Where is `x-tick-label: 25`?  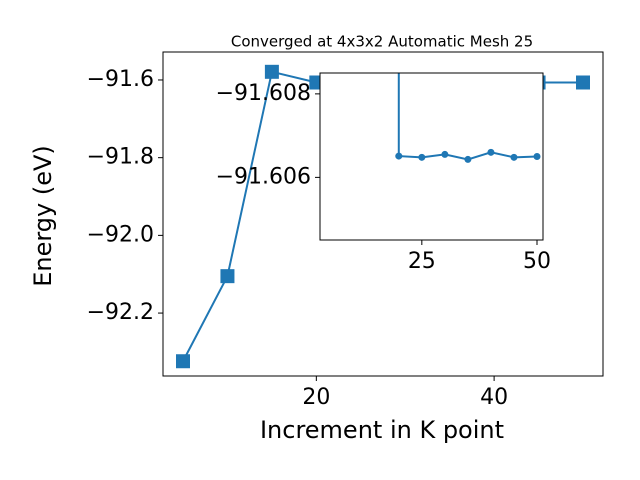
x-tick-label: 25 is located at coordinates (422, 261).